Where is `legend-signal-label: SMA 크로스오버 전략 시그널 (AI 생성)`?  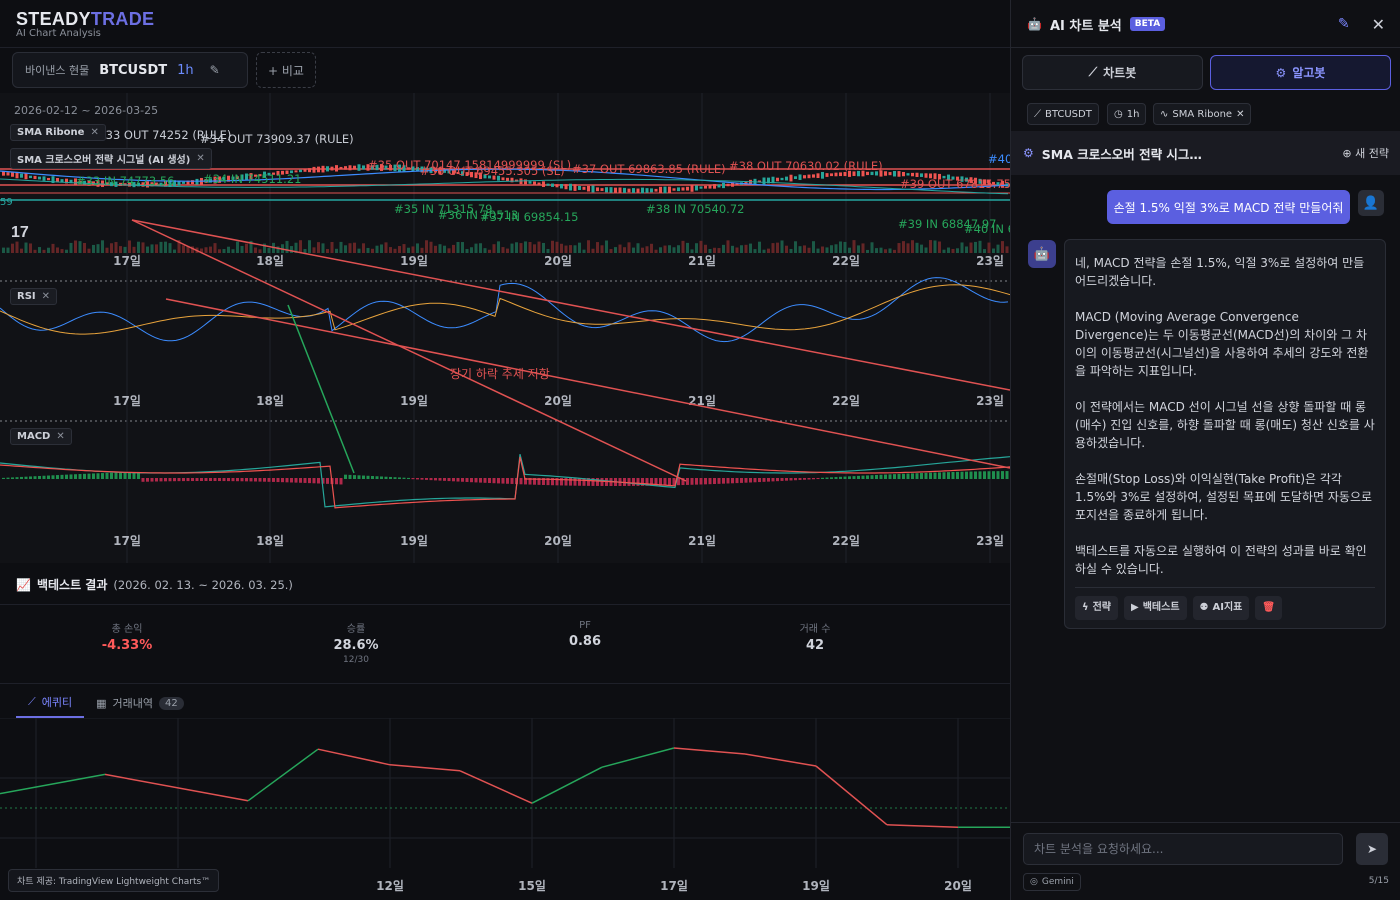 legend-signal-label: SMA 크로스오버 전략 시그널 (AI 생성) is located at coordinates (104, 160).